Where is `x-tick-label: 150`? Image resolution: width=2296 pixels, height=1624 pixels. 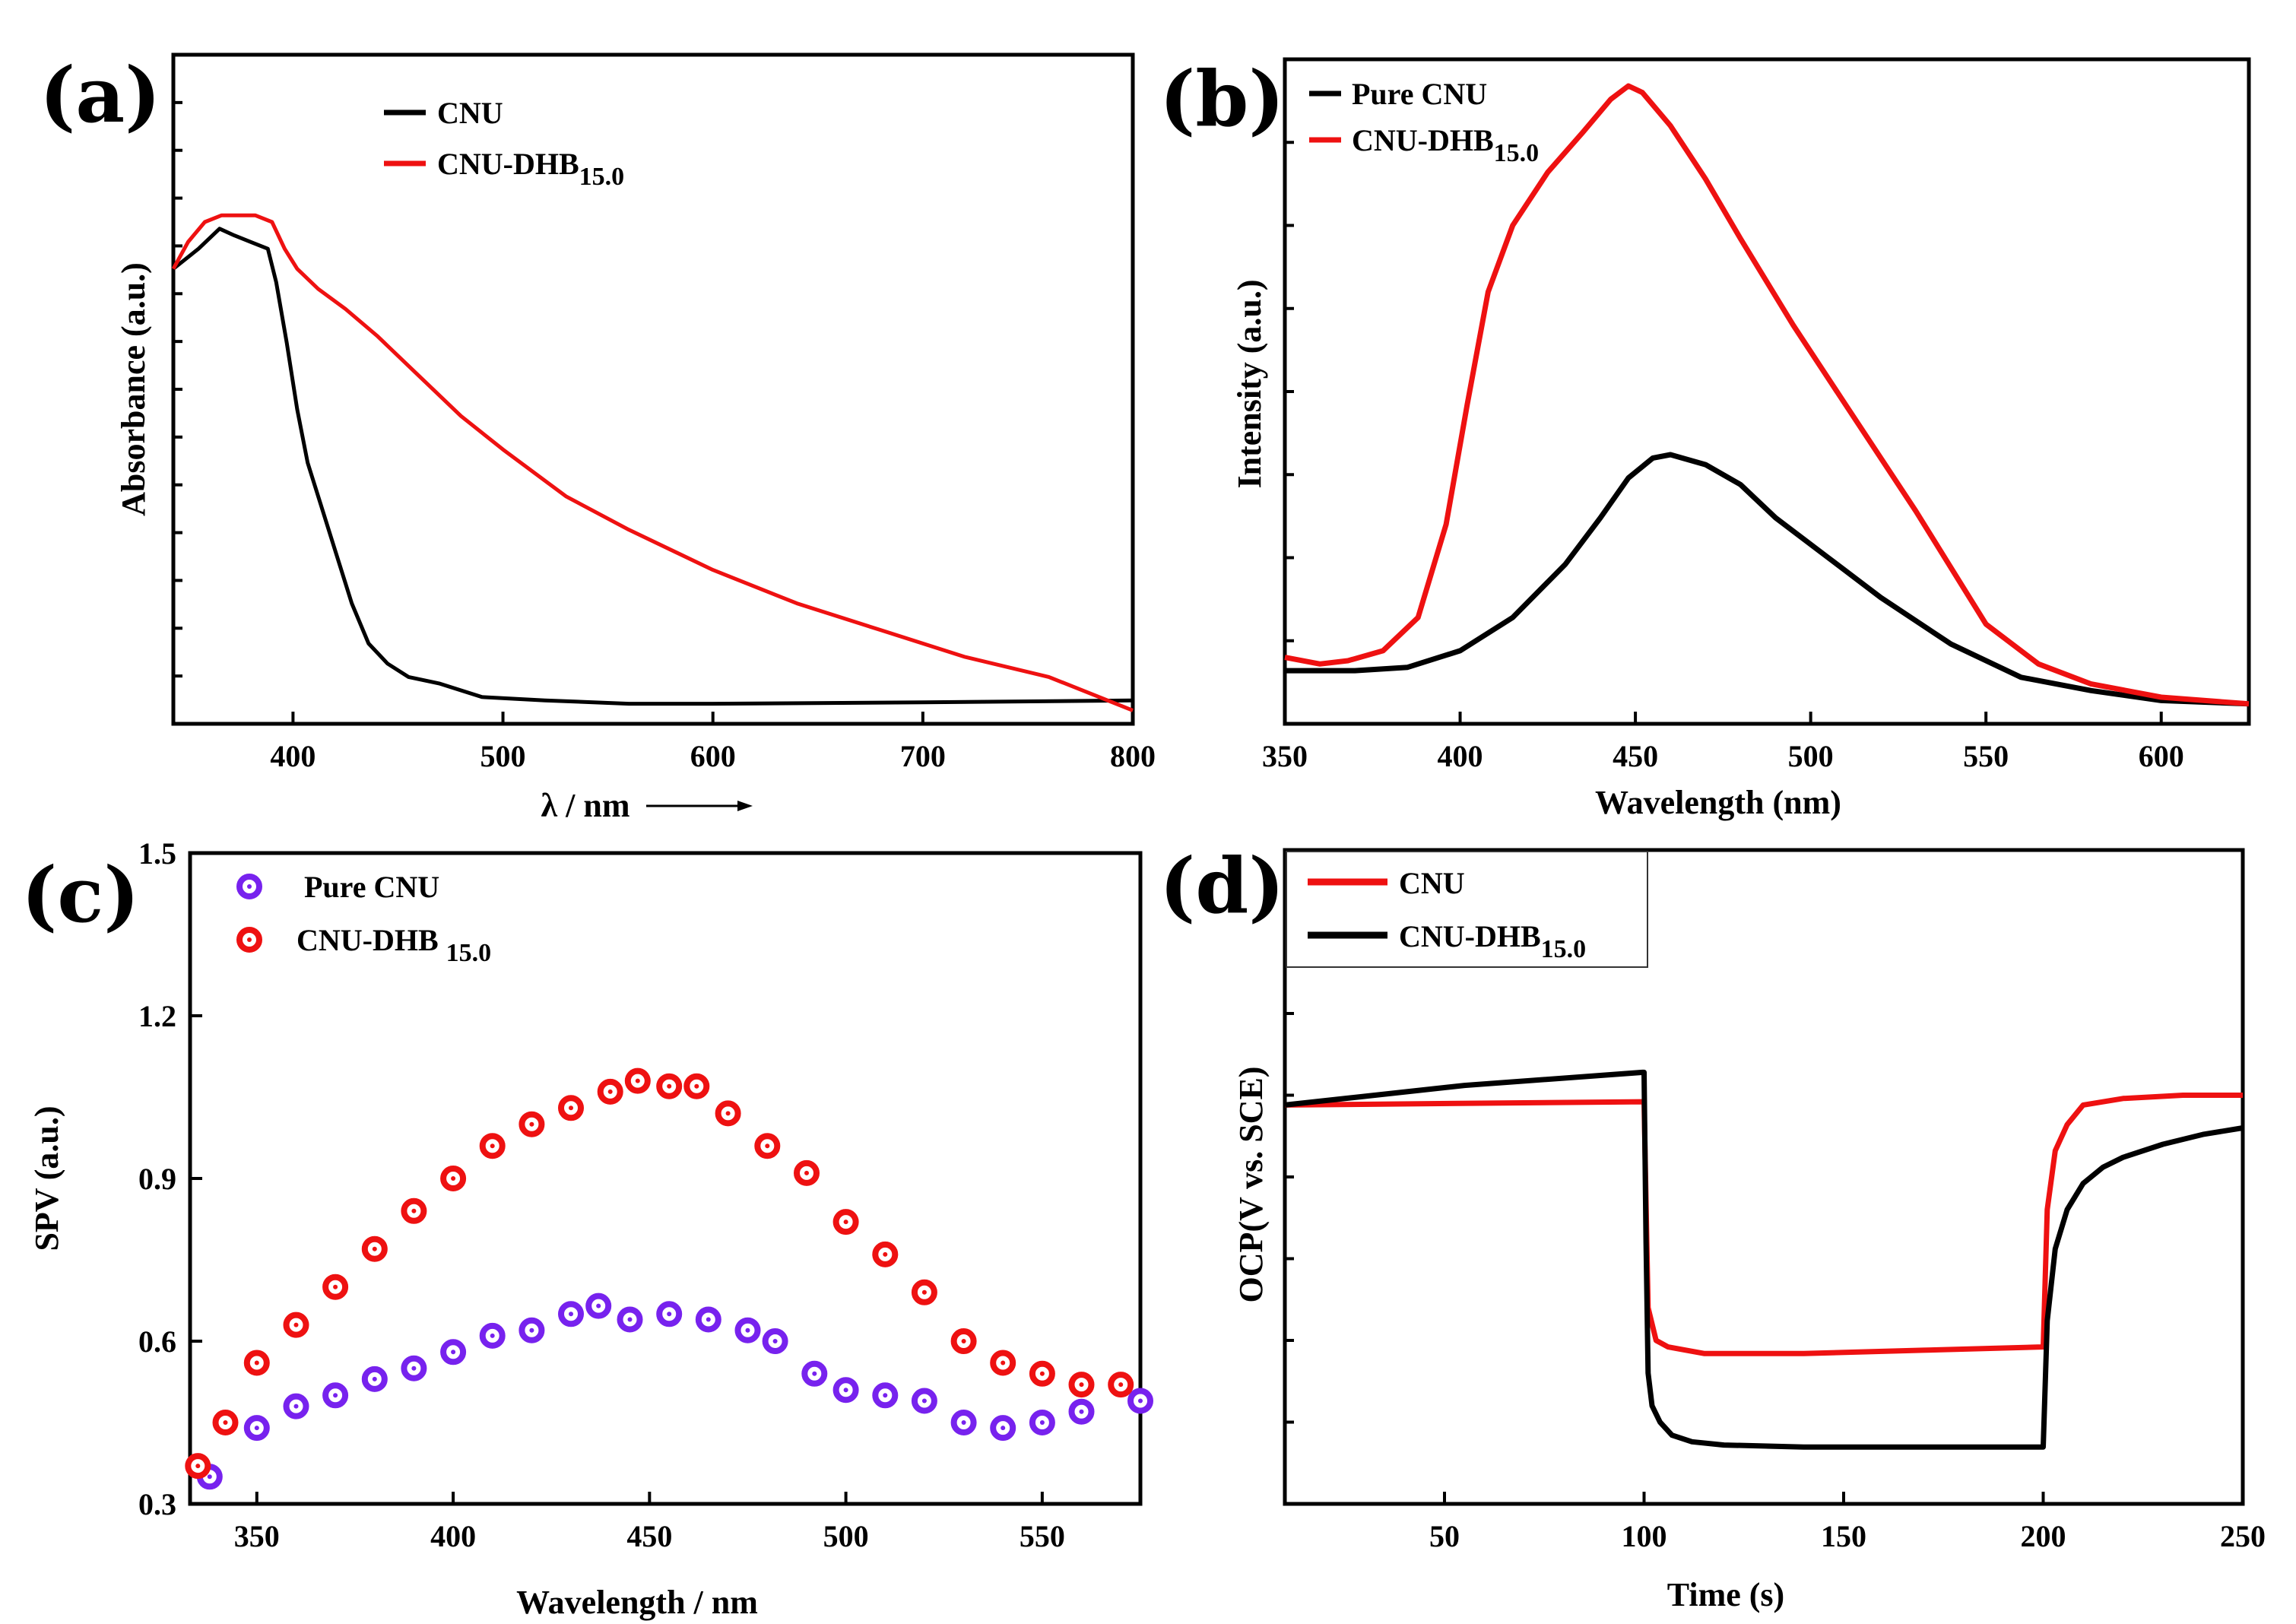
x-tick-label: 150 is located at coordinates (1843, 1536).